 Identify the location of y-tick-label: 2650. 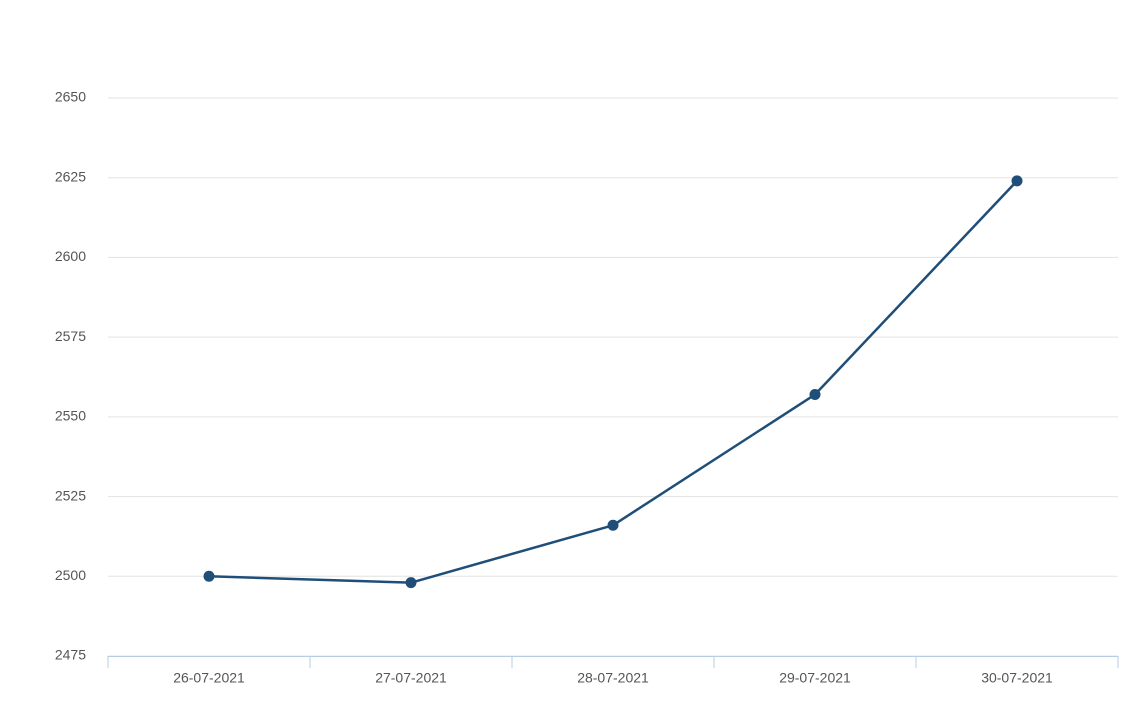
(70, 97).